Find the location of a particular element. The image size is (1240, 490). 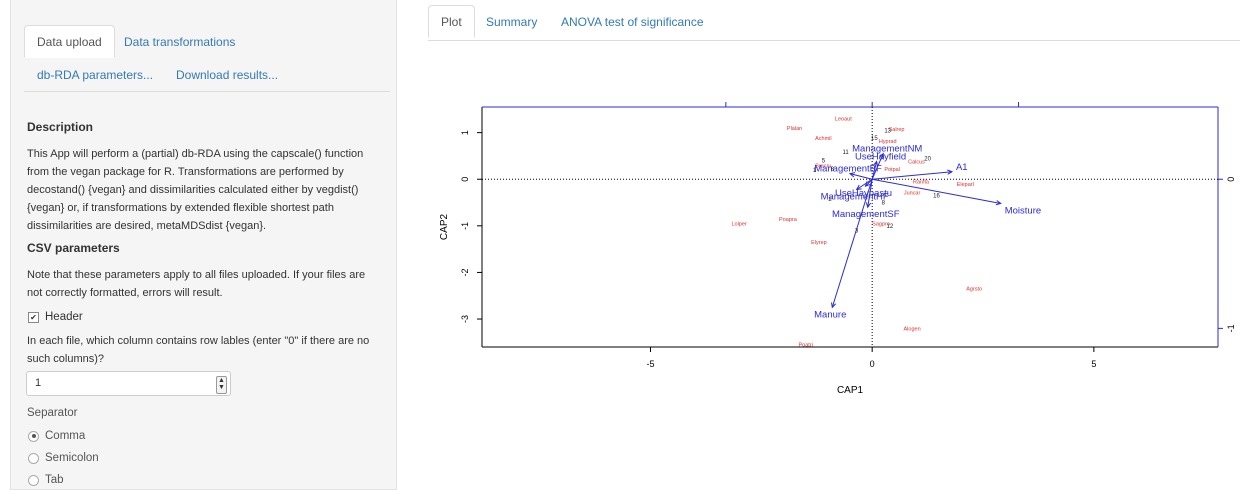

site-label: 15 is located at coordinates (874, 139).